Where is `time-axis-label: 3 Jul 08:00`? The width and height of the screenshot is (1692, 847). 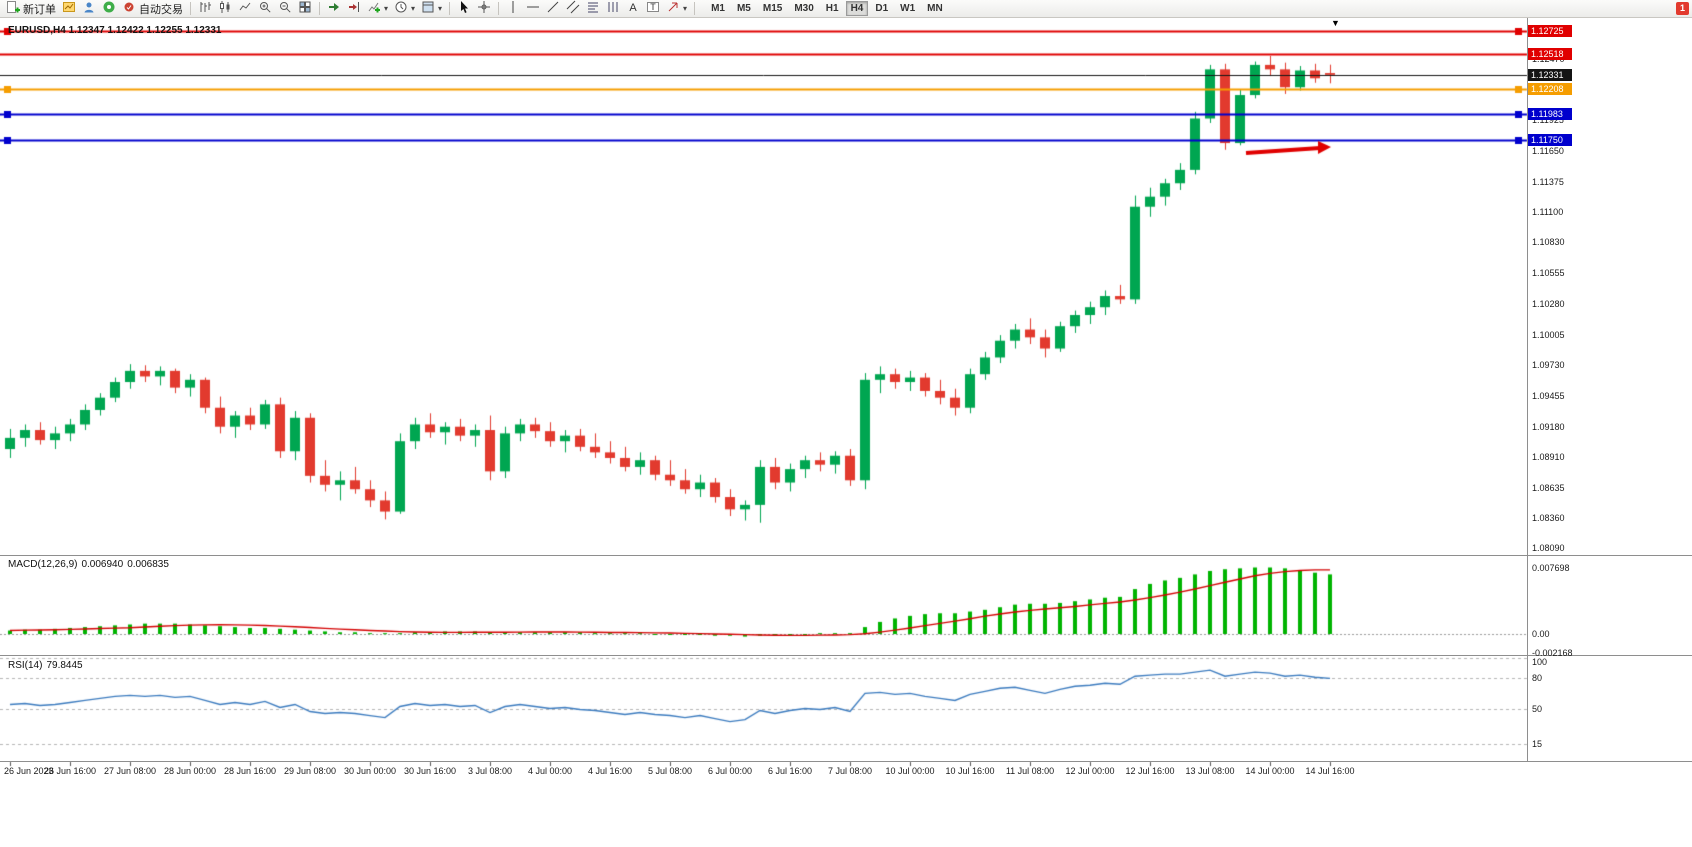
time-axis-label: 3 Jul 08:00 is located at coordinates (490, 771).